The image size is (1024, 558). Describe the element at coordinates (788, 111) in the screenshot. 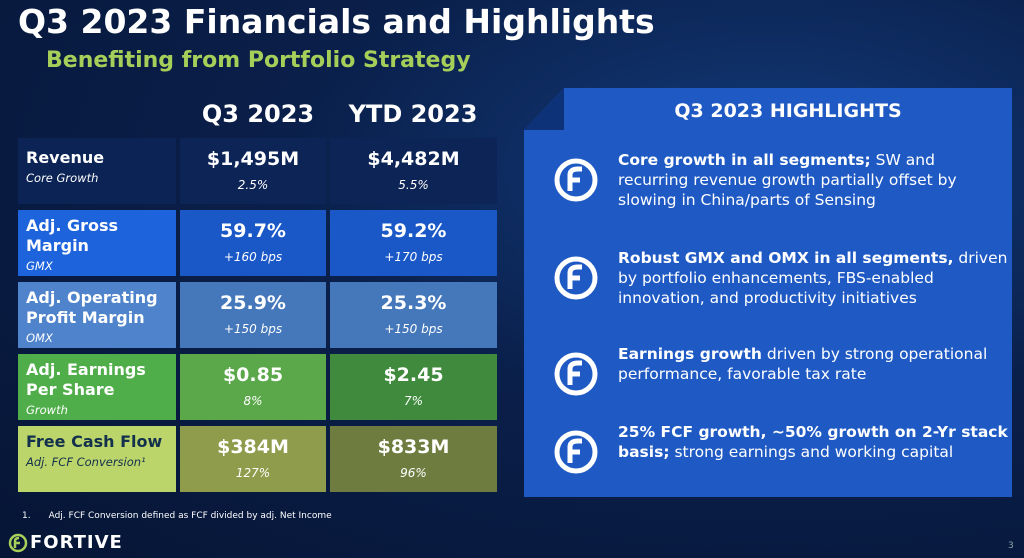

I see `highlights-title: Q3 2023 HIGHLIGHTS` at that location.